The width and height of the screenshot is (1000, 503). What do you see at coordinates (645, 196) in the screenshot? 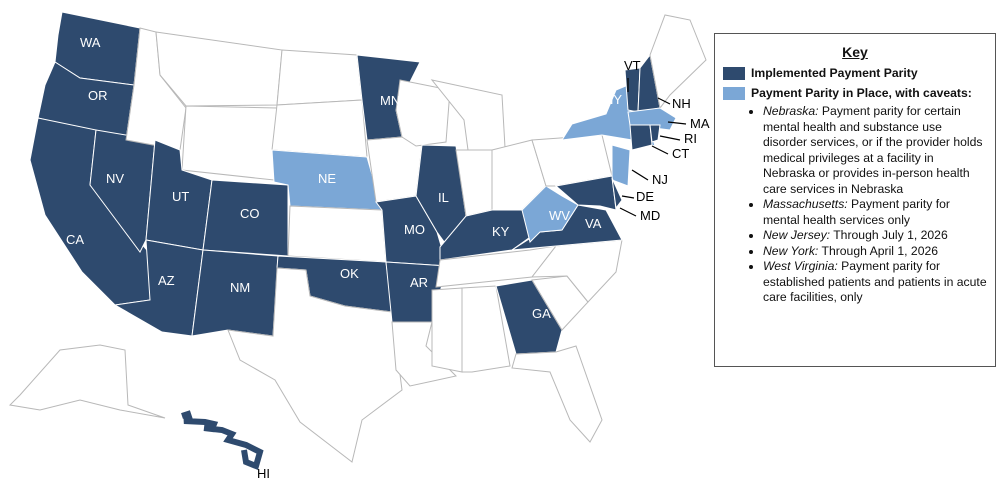
I see `state-label-de: DE` at bounding box center [645, 196].